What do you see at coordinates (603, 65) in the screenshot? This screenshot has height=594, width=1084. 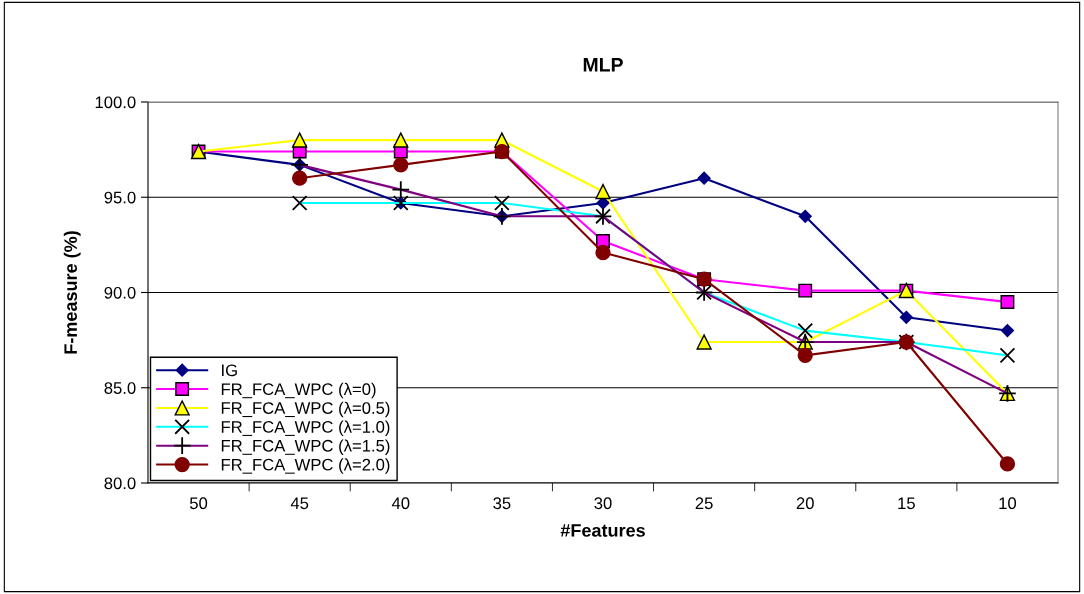 I see `chart-title: MLP` at bounding box center [603, 65].